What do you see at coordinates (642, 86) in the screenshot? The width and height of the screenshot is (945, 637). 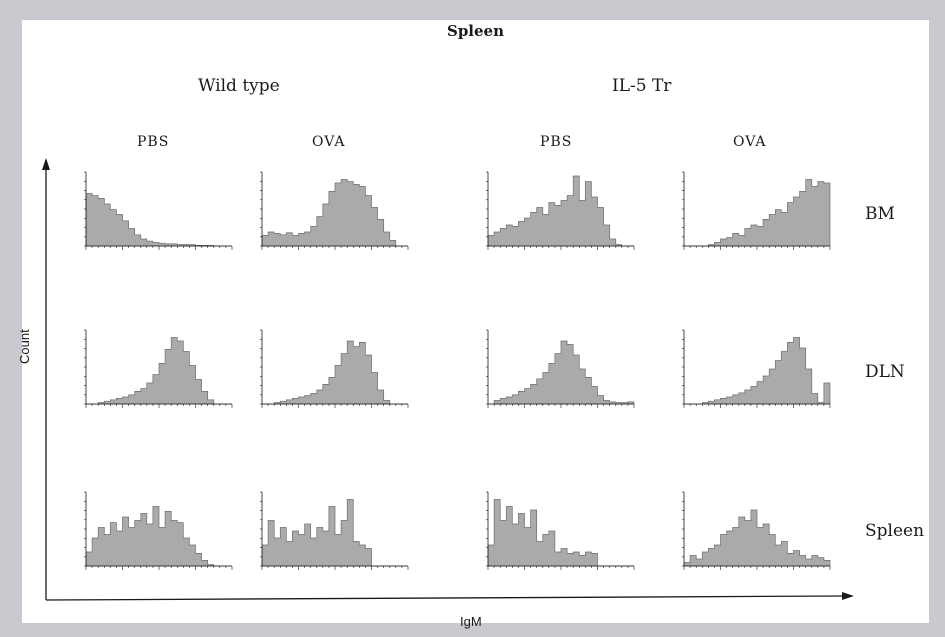 I see `group-label-il5-tr: IL-5 Tr` at bounding box center [642, 86].